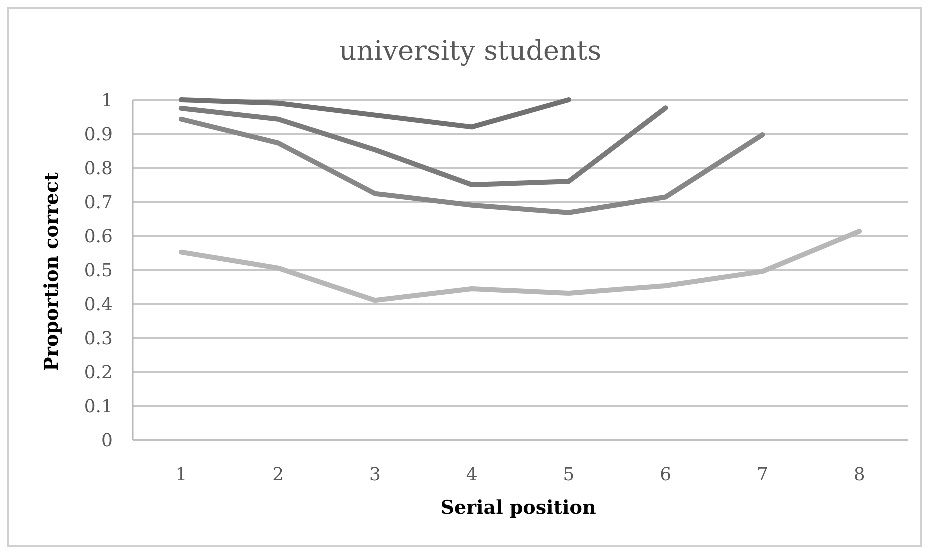 This screenshot has width=929, height=554. I want to click on y-tick-label: 0.7, so click(98, 203).